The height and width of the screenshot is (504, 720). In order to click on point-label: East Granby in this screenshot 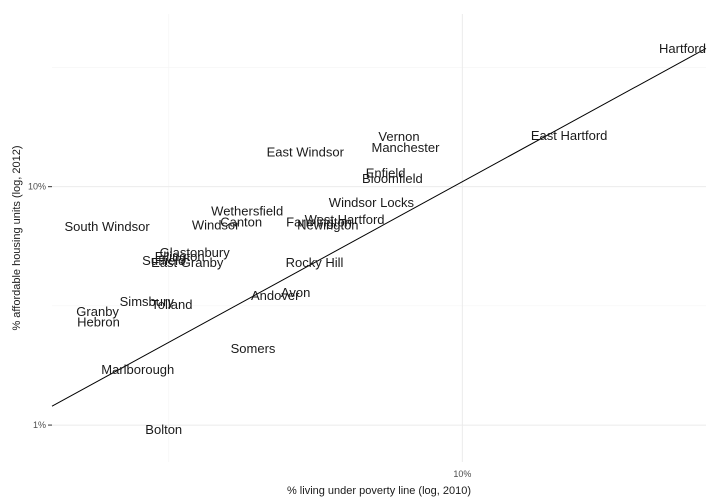, I will do `click(187, 262)`.